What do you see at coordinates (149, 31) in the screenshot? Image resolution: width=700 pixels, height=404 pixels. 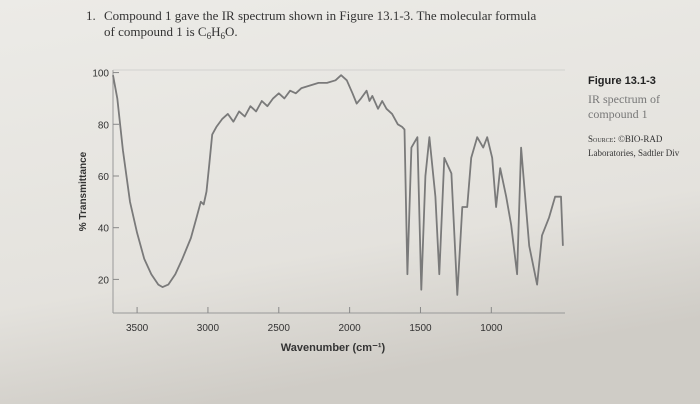 I see `question-text: of compound 1 is` at bounding box center [149, 31].